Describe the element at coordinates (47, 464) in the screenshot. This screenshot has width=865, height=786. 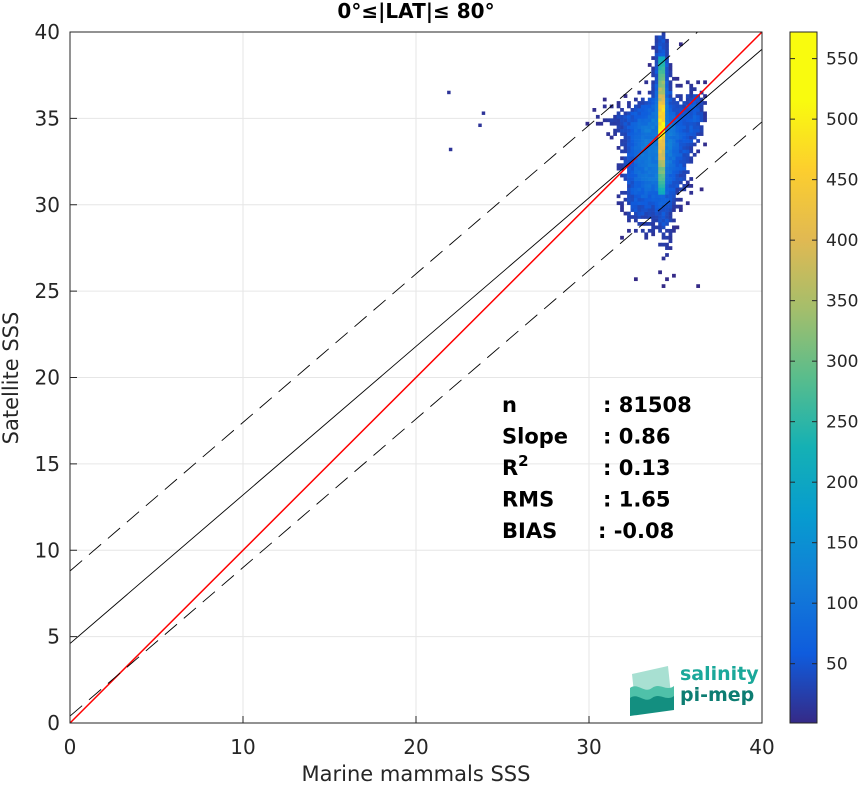
I see `y-tick-label: 15` at that location.